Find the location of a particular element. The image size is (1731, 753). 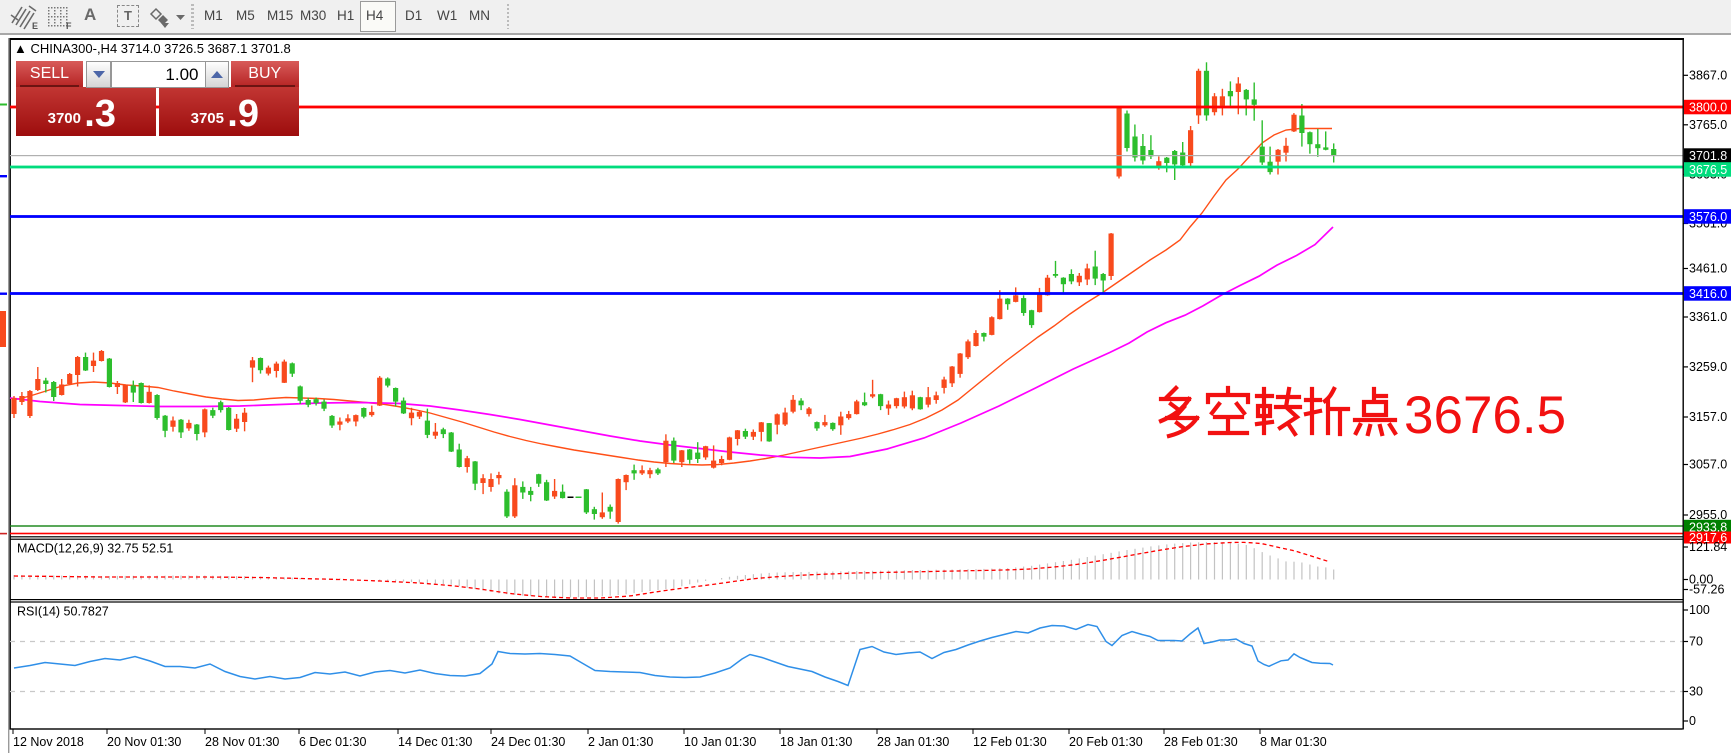

svg-text: 121.84 is located at coordinates (1708, 547).